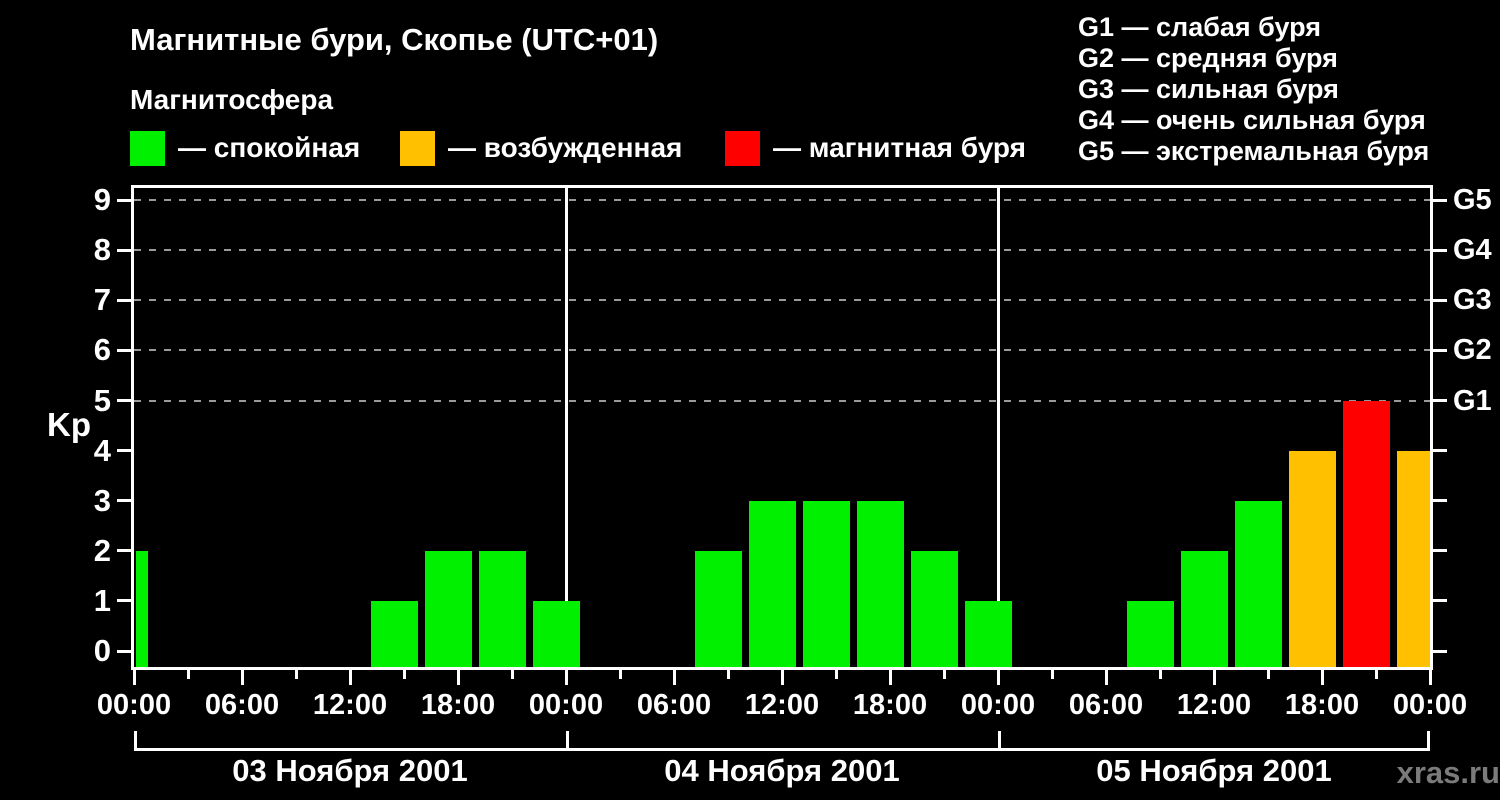  I want to click on gridline-kp6, so click(782, 350).